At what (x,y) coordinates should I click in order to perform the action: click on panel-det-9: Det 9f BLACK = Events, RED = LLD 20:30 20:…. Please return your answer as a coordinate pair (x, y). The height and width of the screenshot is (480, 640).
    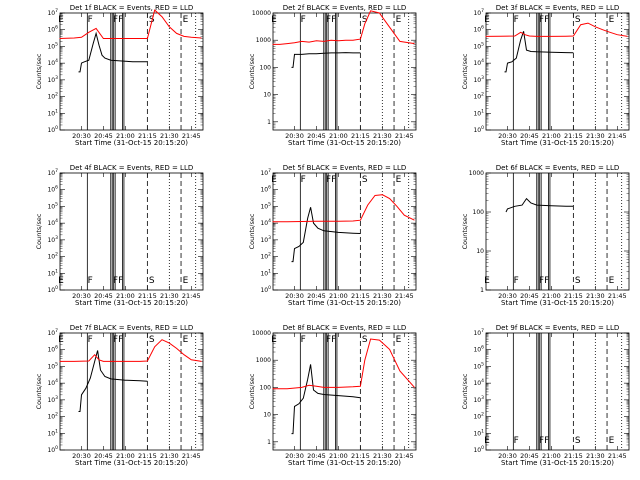
    Looking at the image, I should click on (545, 395).